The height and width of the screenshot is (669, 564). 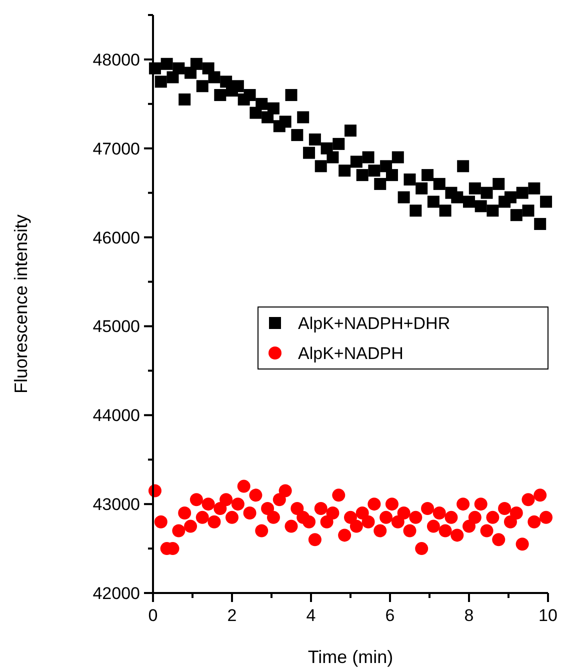 What do you see at coordinates (116, 416) in the screenshot?
I see `y-tick-label: 44000` at bounding box center [116, 416].